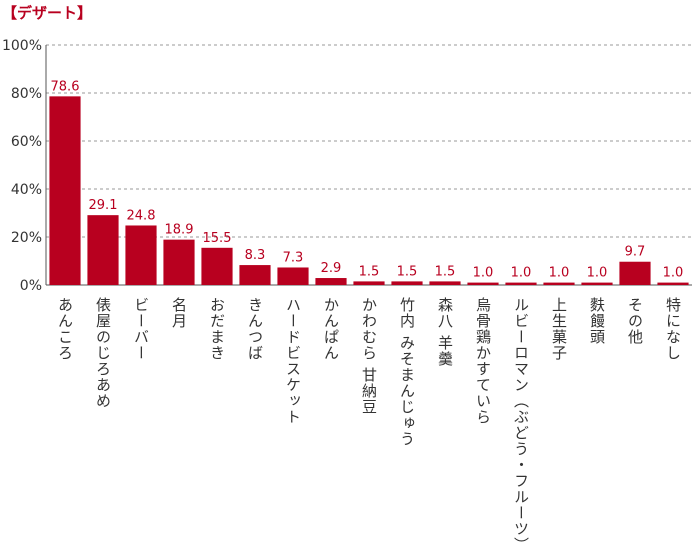 The image size is (700, 560). What do you see at coordinates (141, 215) in the screenshot?
I see `data-label: 24.8` at bounding box center [141, 215].